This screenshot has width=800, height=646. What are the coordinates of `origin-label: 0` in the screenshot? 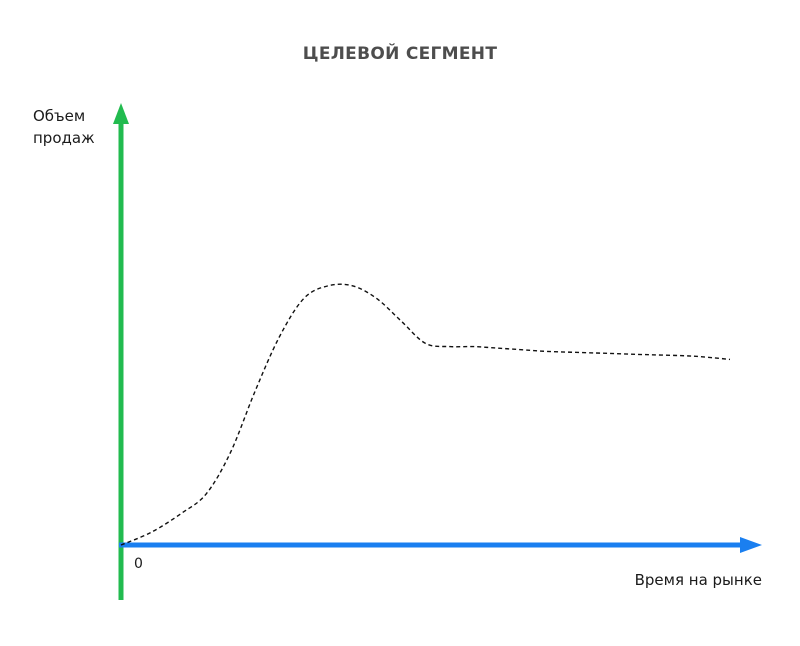 It's located at (138, 564).